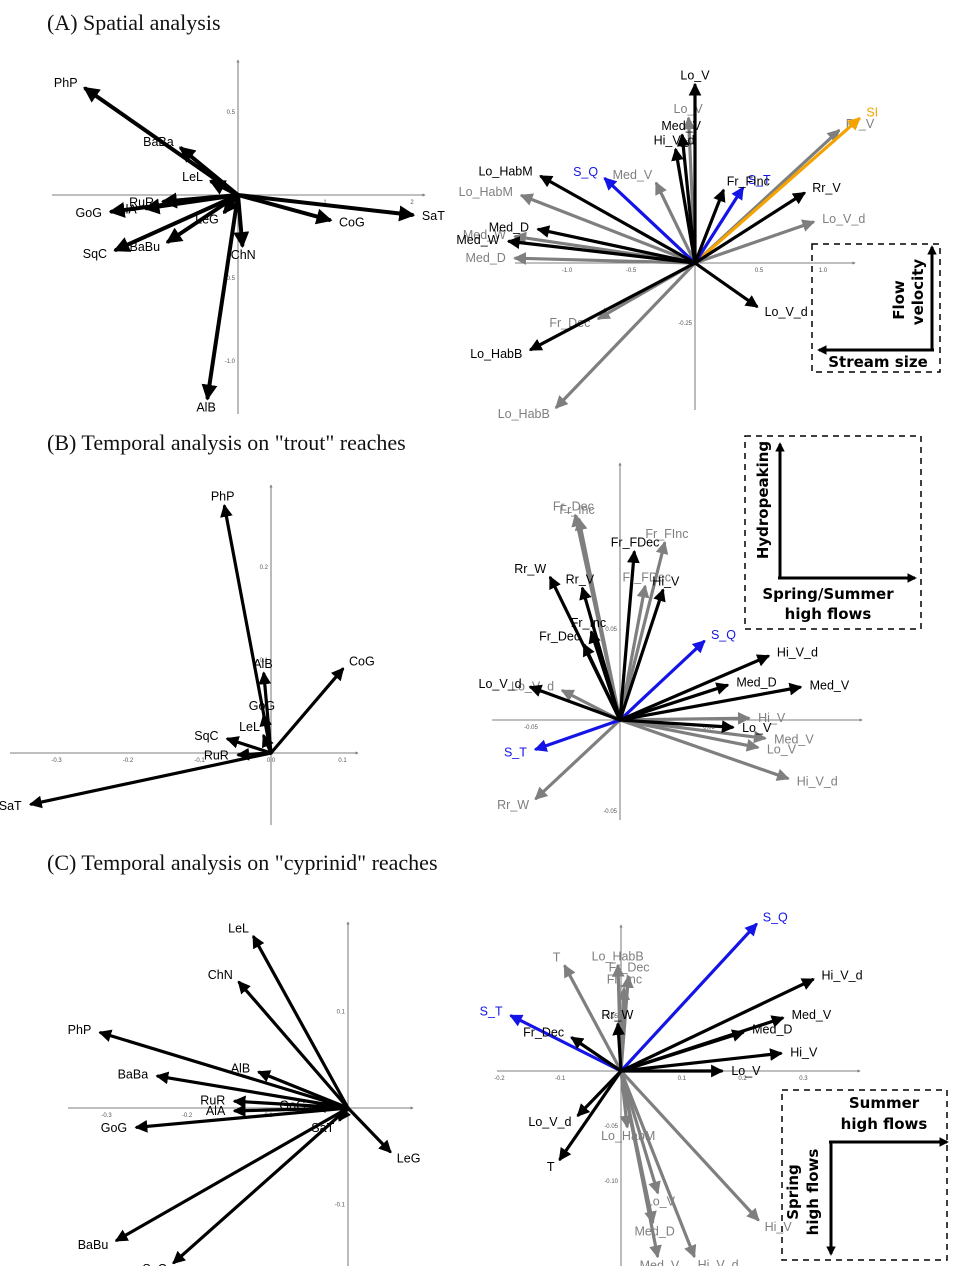 This screenshot has width=953, height=1266. I want to click on tick-label: 0.0, so click(271, 761).